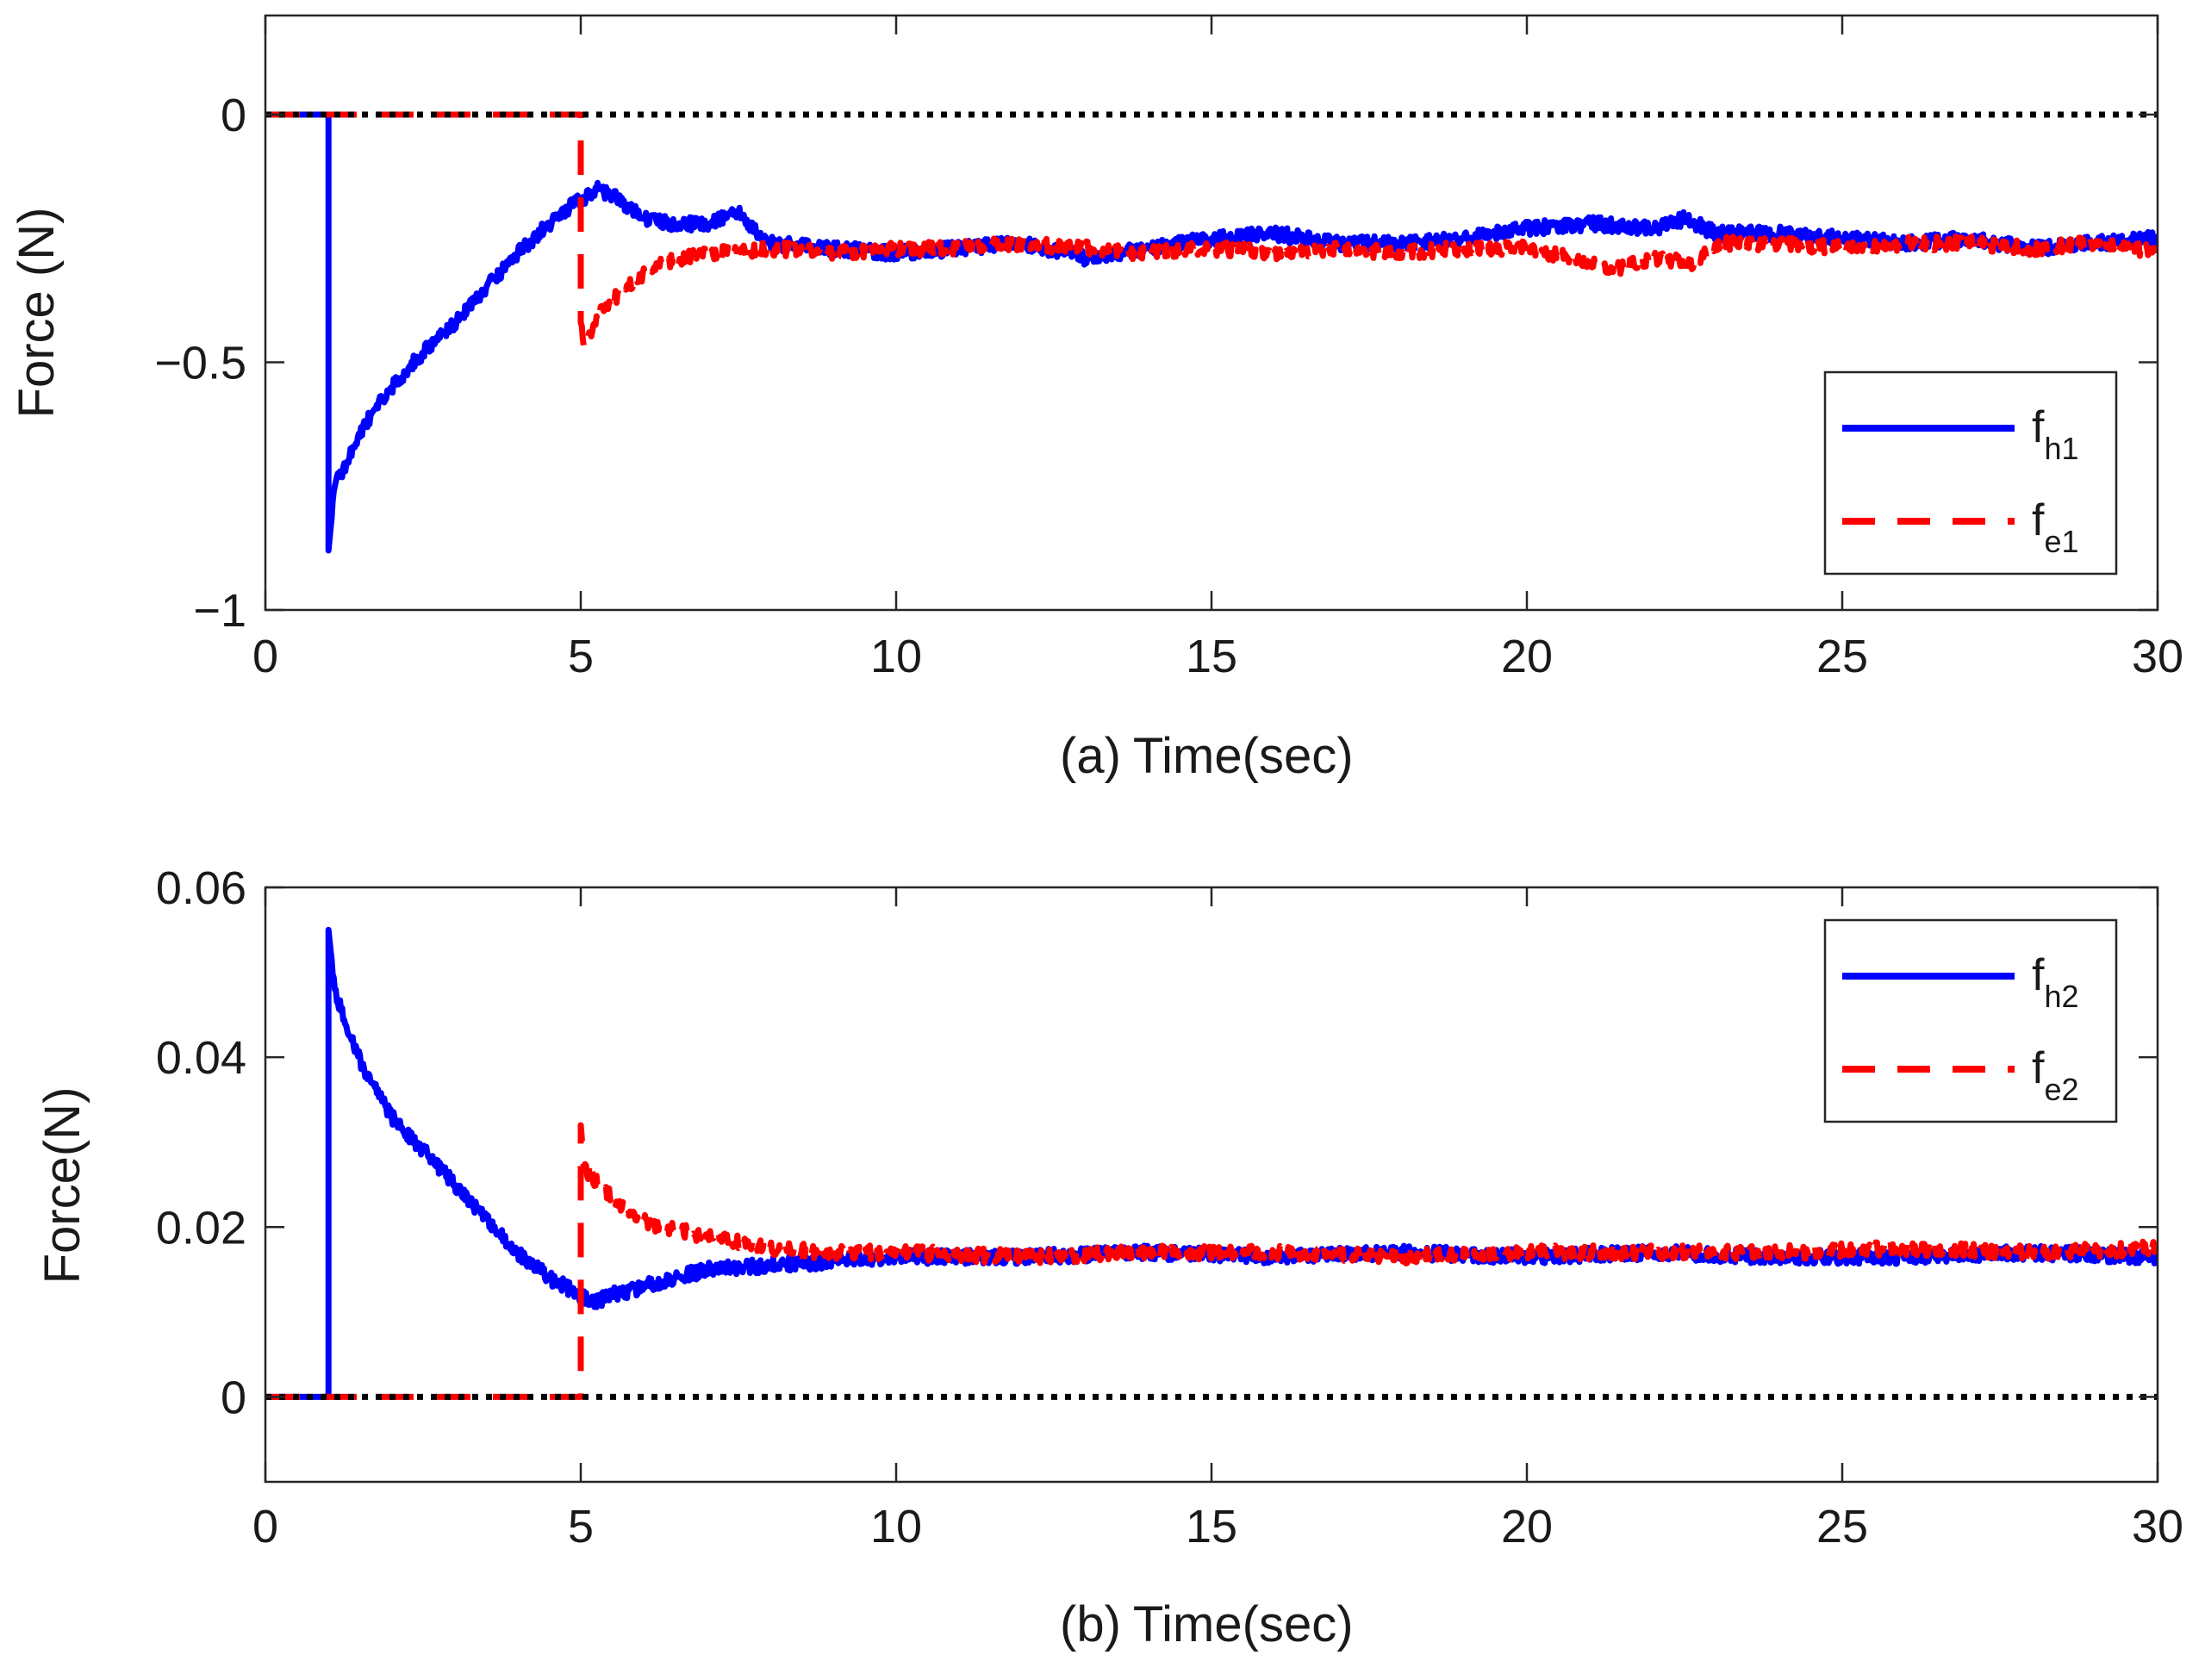 Image resolution: width=2205 pixels, height=1680 pixels. Describe the element at coordinates (1090, 1624) in the screenshot. I see `panel-label: (b)` at that location.